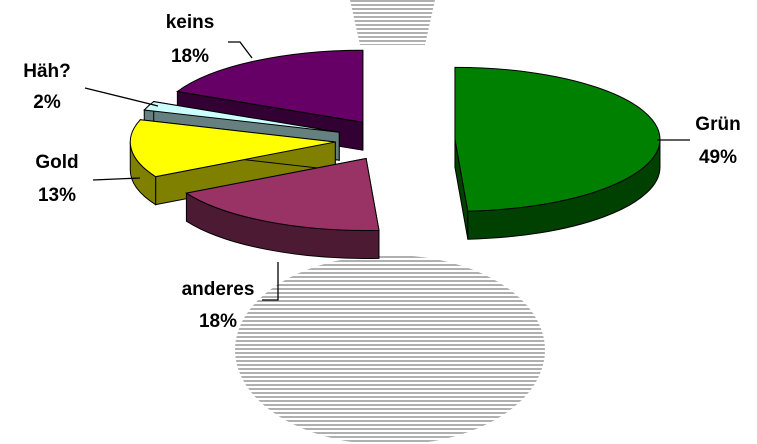 Image resolution: width=757 pixels, height=444 pixels. I want to click on slice-percent: 49%, so click(718, 157).